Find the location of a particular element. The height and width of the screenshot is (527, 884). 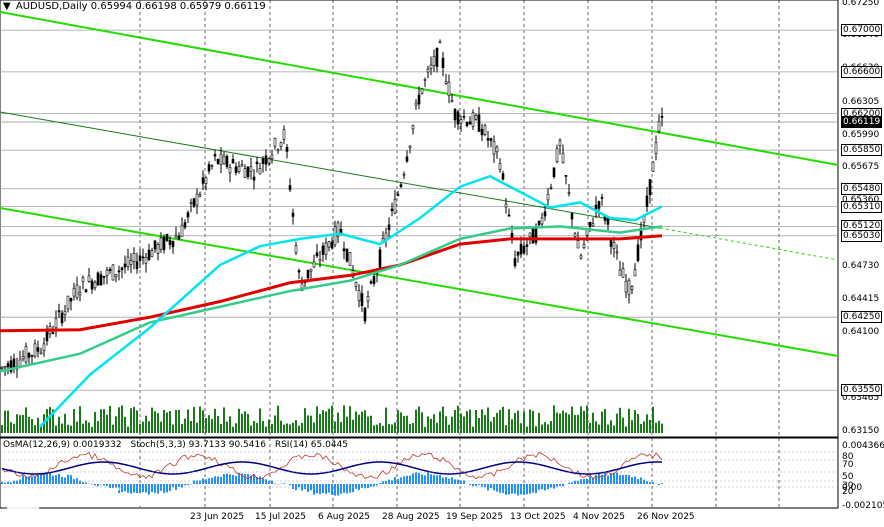

indicator-tick-label: 50 is located at coordinates (848, 477).